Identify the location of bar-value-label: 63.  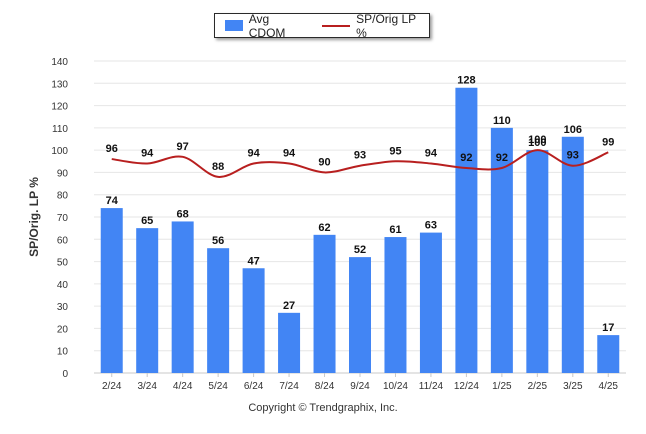
(431, 226).